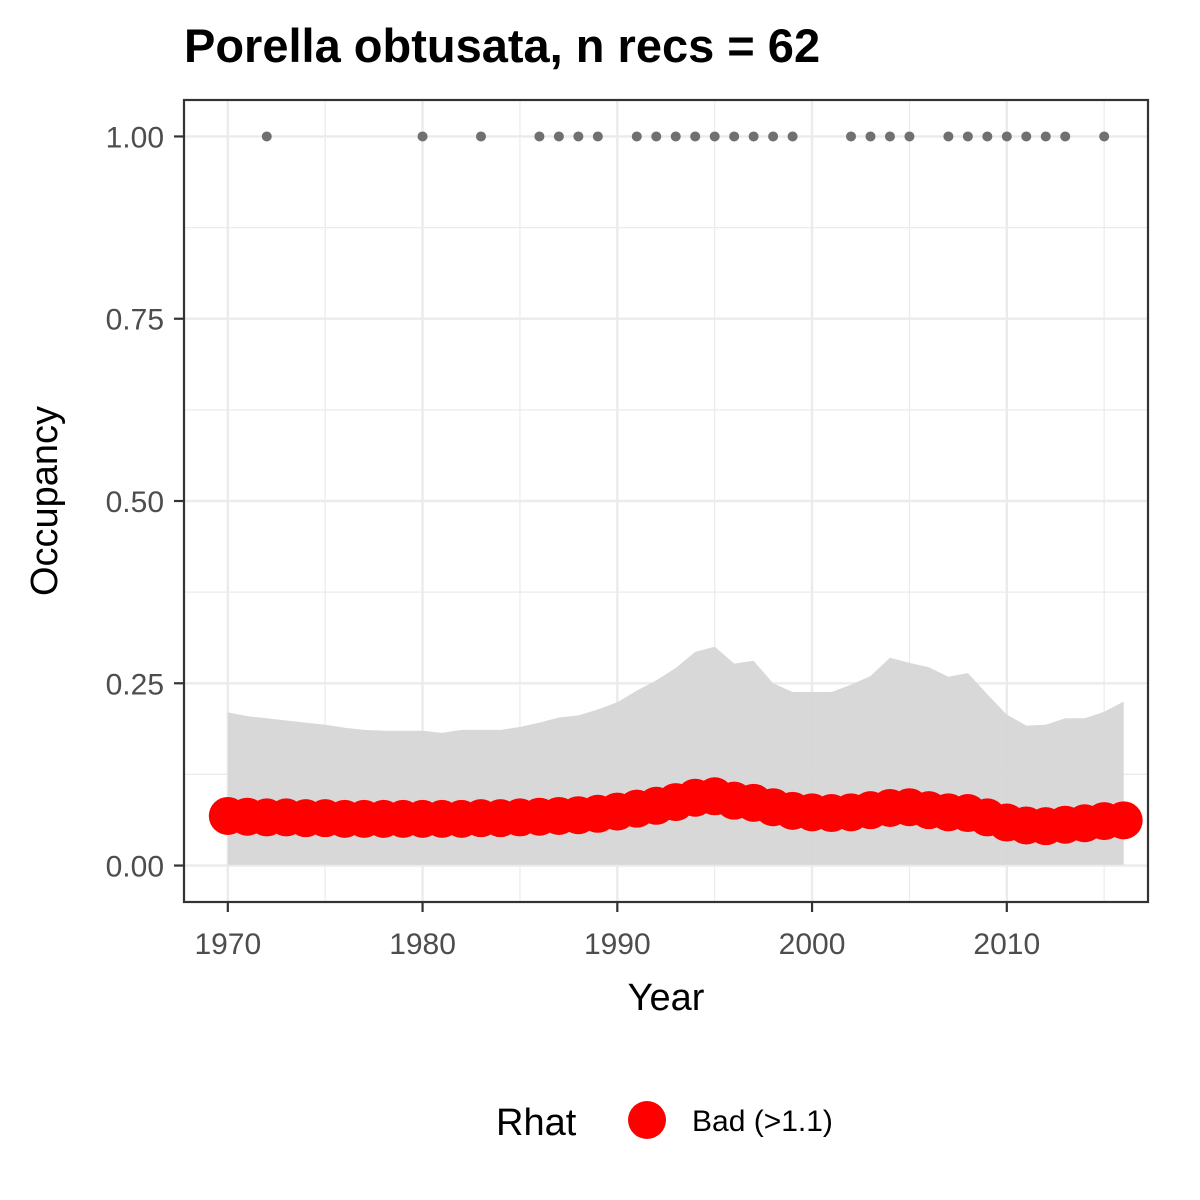 The height and width of the screenshot is (1200, 1200). What do you see at coordinates (647, 1120) in the screenshot?
I see `legend-key-bad` at bounding box center [647, 1120].